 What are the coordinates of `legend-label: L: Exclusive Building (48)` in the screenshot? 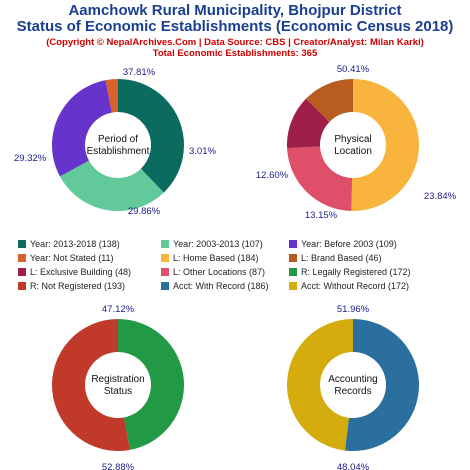 It's located at (81, 272).